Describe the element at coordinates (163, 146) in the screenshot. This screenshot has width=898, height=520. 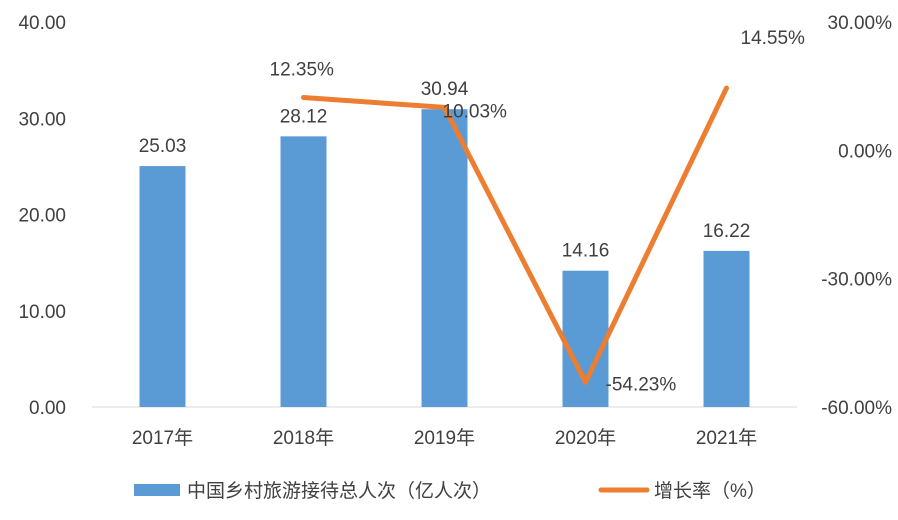
I see `bar-data-label: 25.03` at that location.